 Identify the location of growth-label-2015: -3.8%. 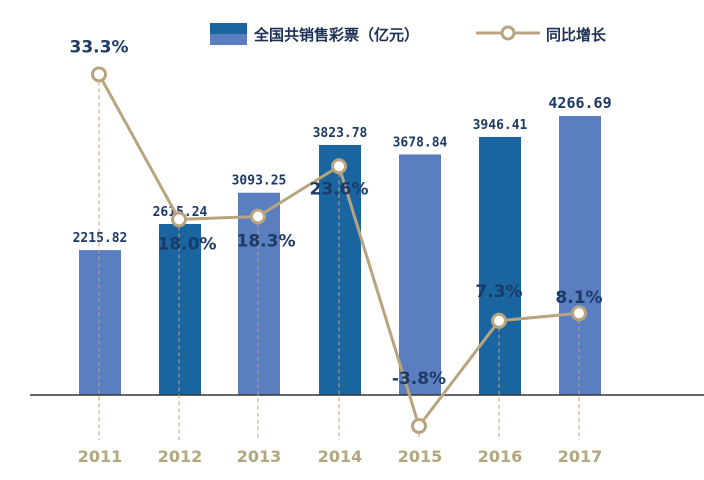
(419, 379).